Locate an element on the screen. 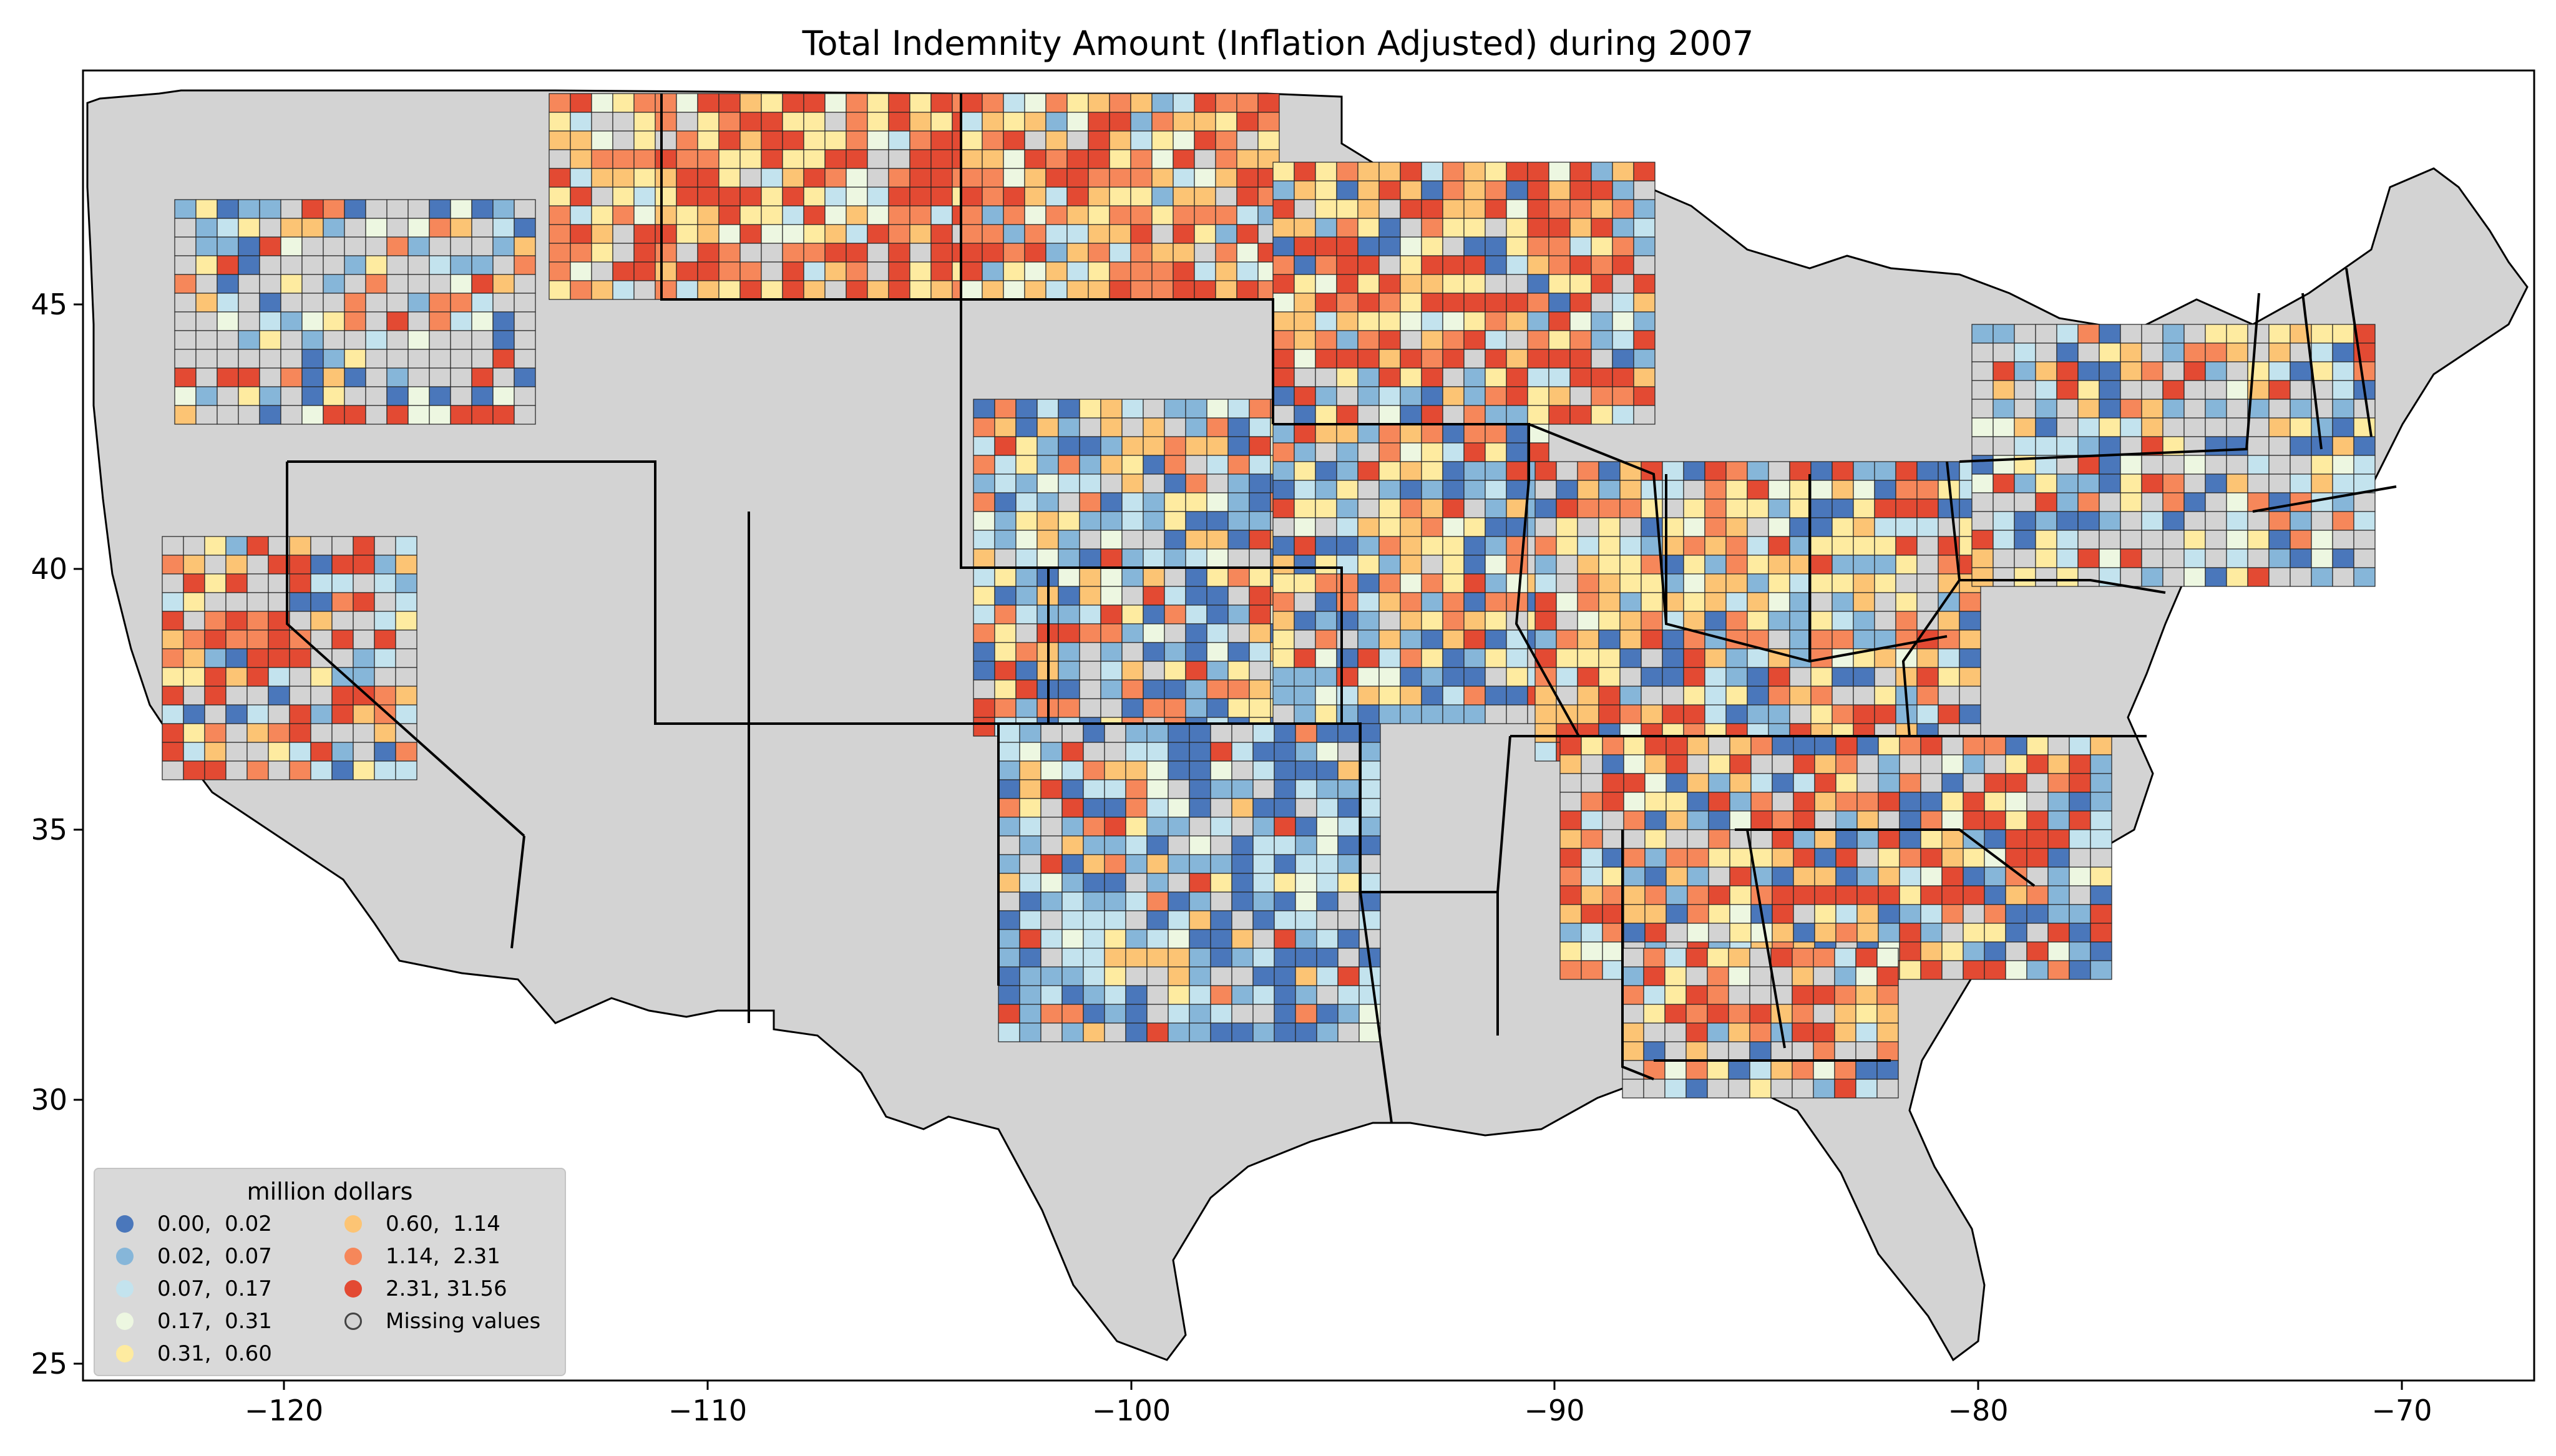  x-tick-label: −90 is located at coordinates (1554, 1410).